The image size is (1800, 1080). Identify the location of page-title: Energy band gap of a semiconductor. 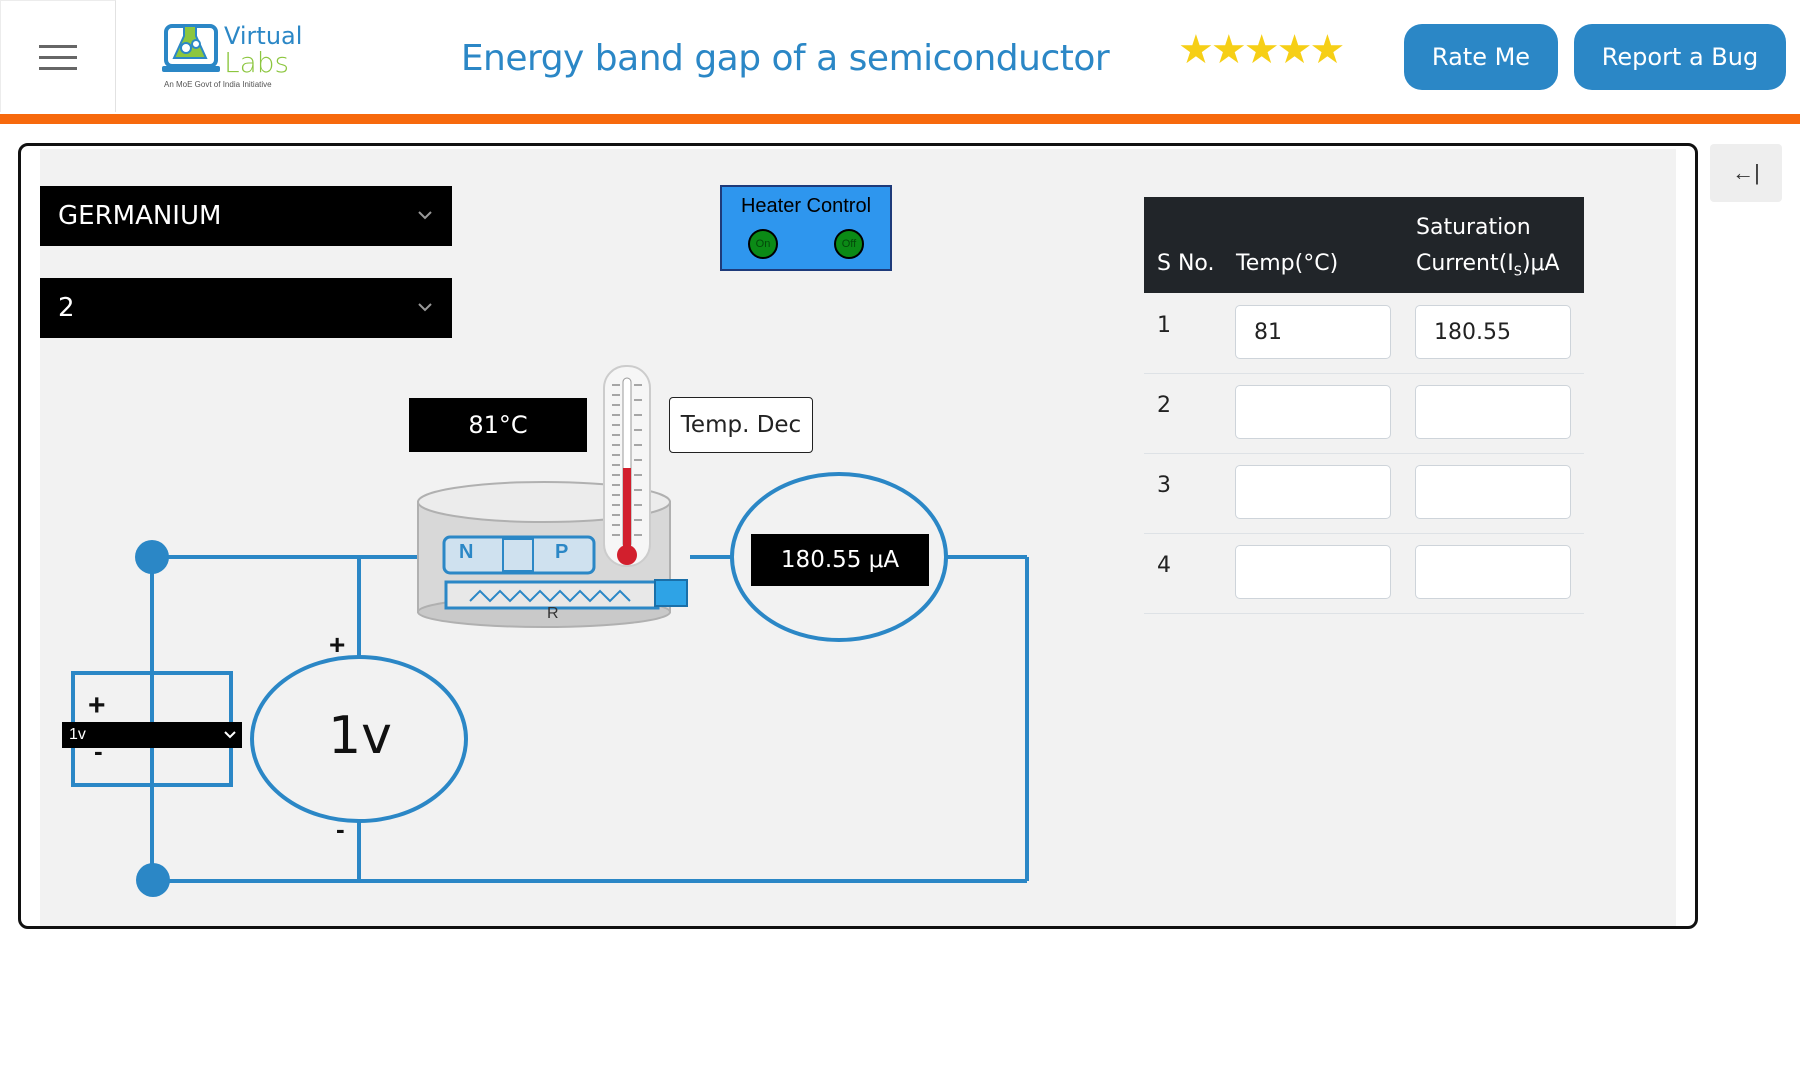
(785, 58).